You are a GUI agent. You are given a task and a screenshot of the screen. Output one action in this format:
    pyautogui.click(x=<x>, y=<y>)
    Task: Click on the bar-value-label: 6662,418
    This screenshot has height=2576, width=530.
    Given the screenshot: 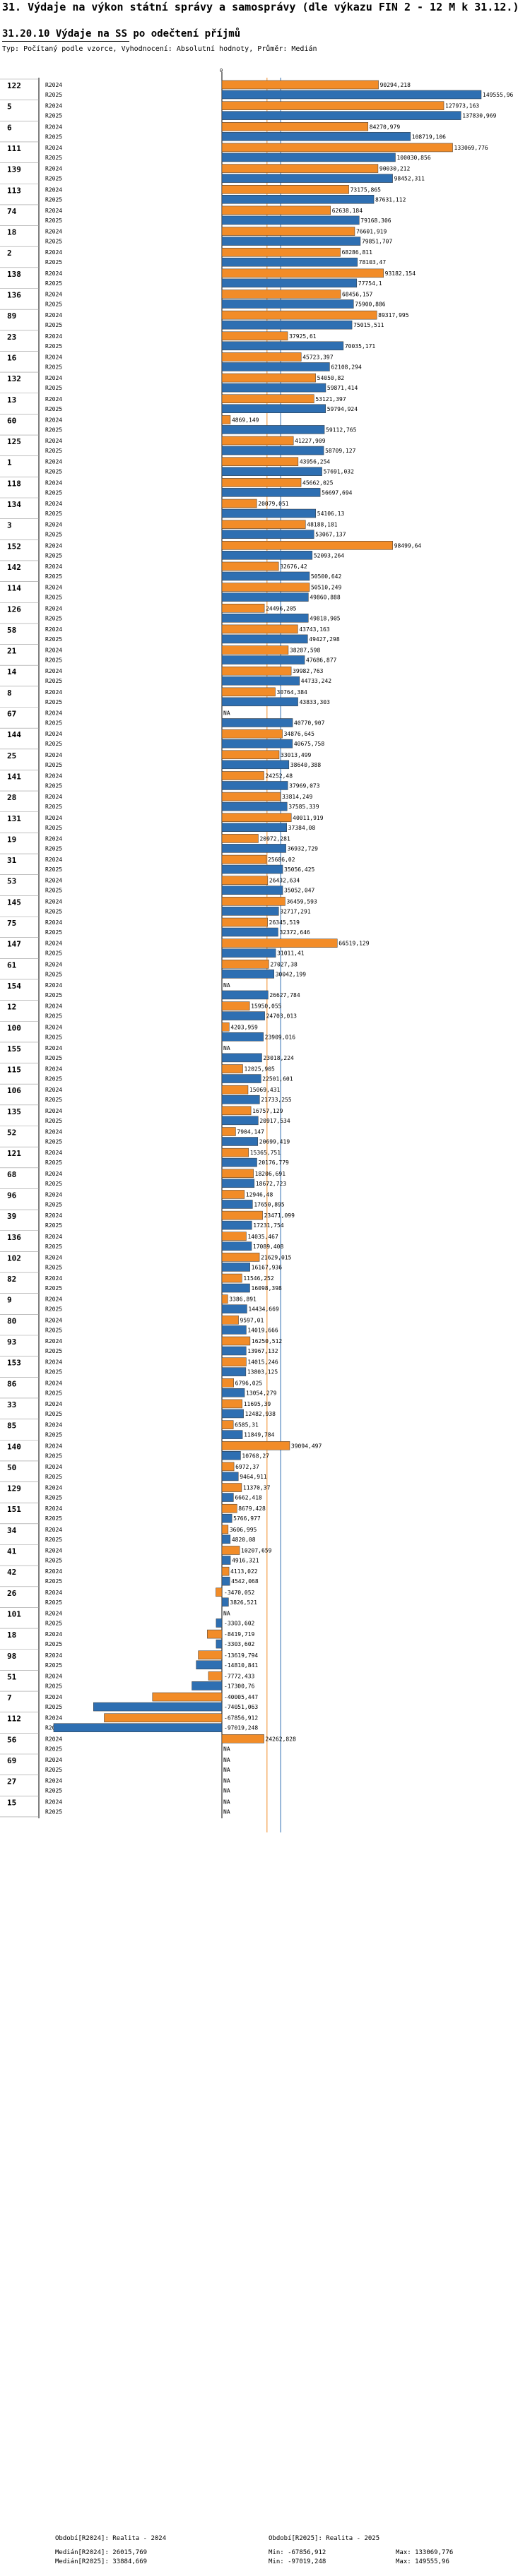 What is the action you would take?
    pyautogui.click(x=248, y=1498)
    